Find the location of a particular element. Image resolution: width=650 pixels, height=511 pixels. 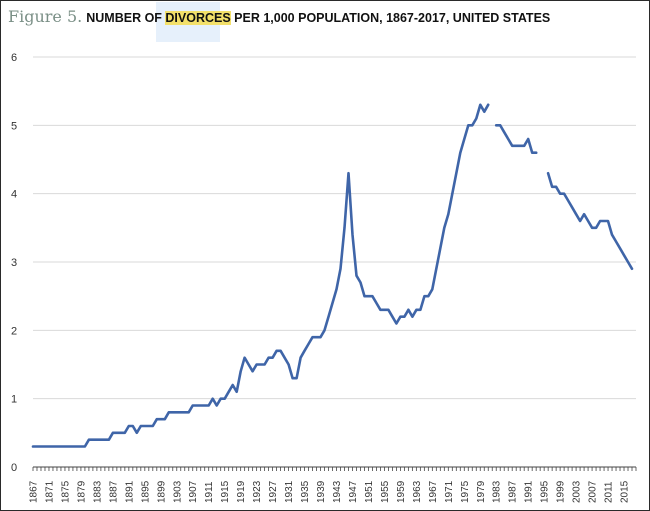

y-tick-label: 1 is located at coordinates (14, 400).